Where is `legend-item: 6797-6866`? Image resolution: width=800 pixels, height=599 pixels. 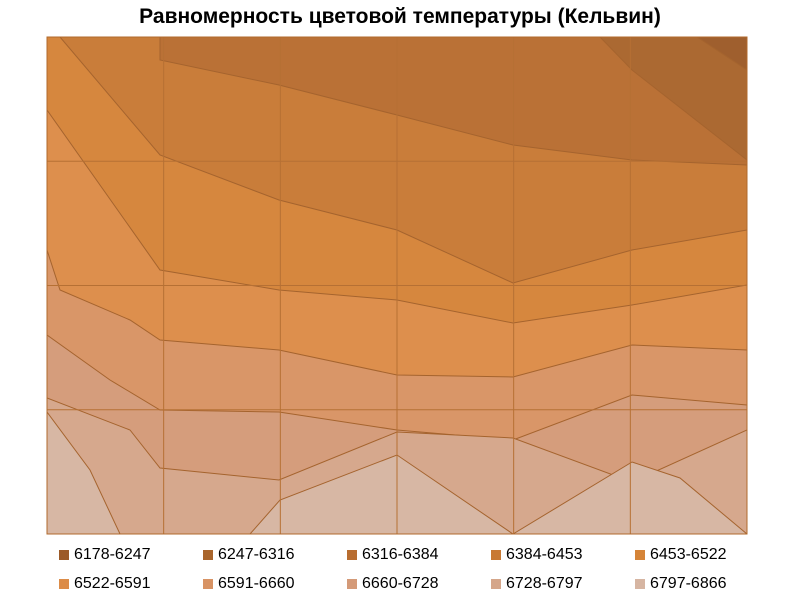
legend-item: 6797-6866 is located at coordinates (703, 584).